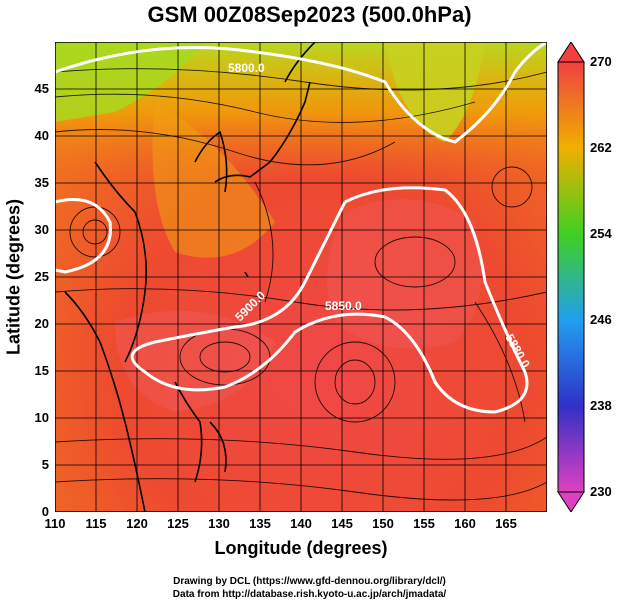  Describe the element at coordinates (601, 405) in the screenshot. I see `colorbar-tick-label: 238` at that location.